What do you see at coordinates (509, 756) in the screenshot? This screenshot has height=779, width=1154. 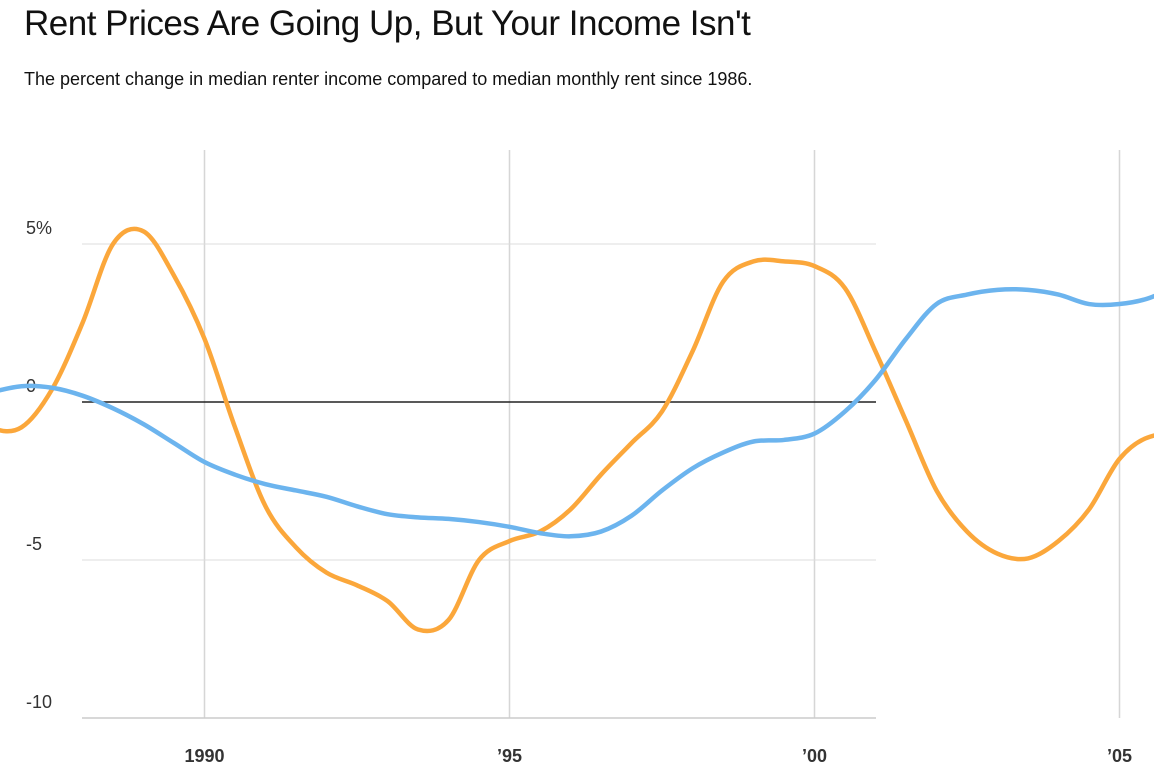 I see `x-tick-label: ’95` at bounding box center [509, 756].